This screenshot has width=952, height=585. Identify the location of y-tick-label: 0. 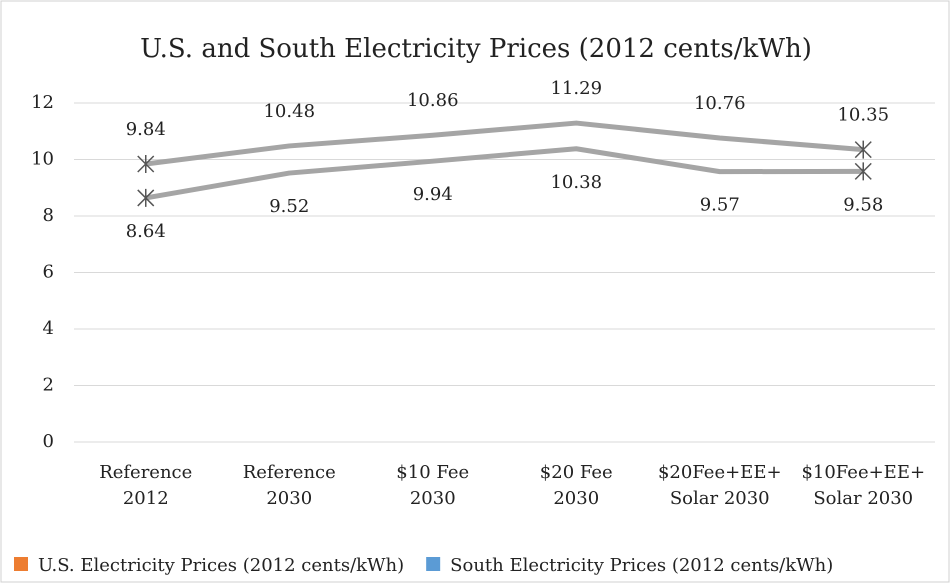
(48, 441).